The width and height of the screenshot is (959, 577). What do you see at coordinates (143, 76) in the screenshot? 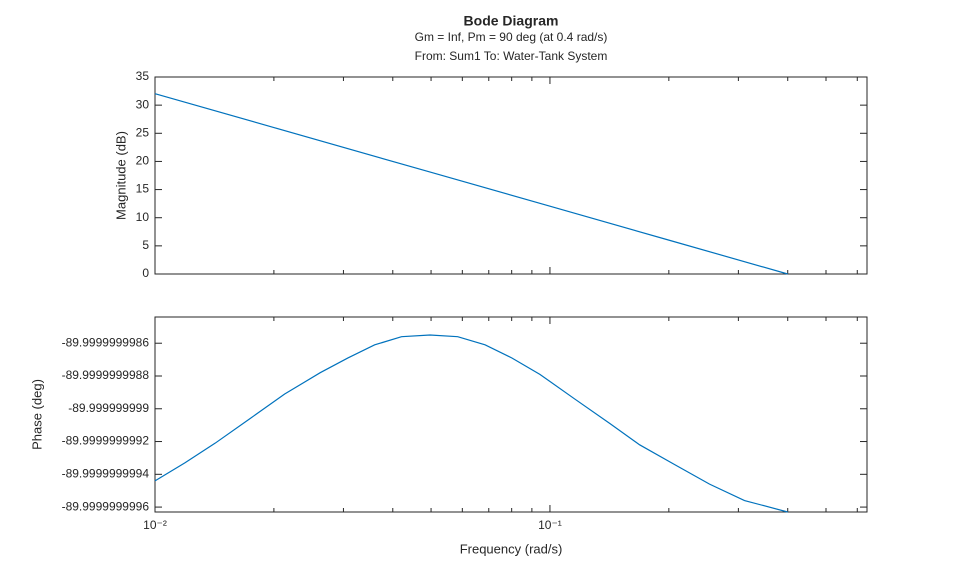
I see `y-tick-label: 35` at bounding box center [143, 76].